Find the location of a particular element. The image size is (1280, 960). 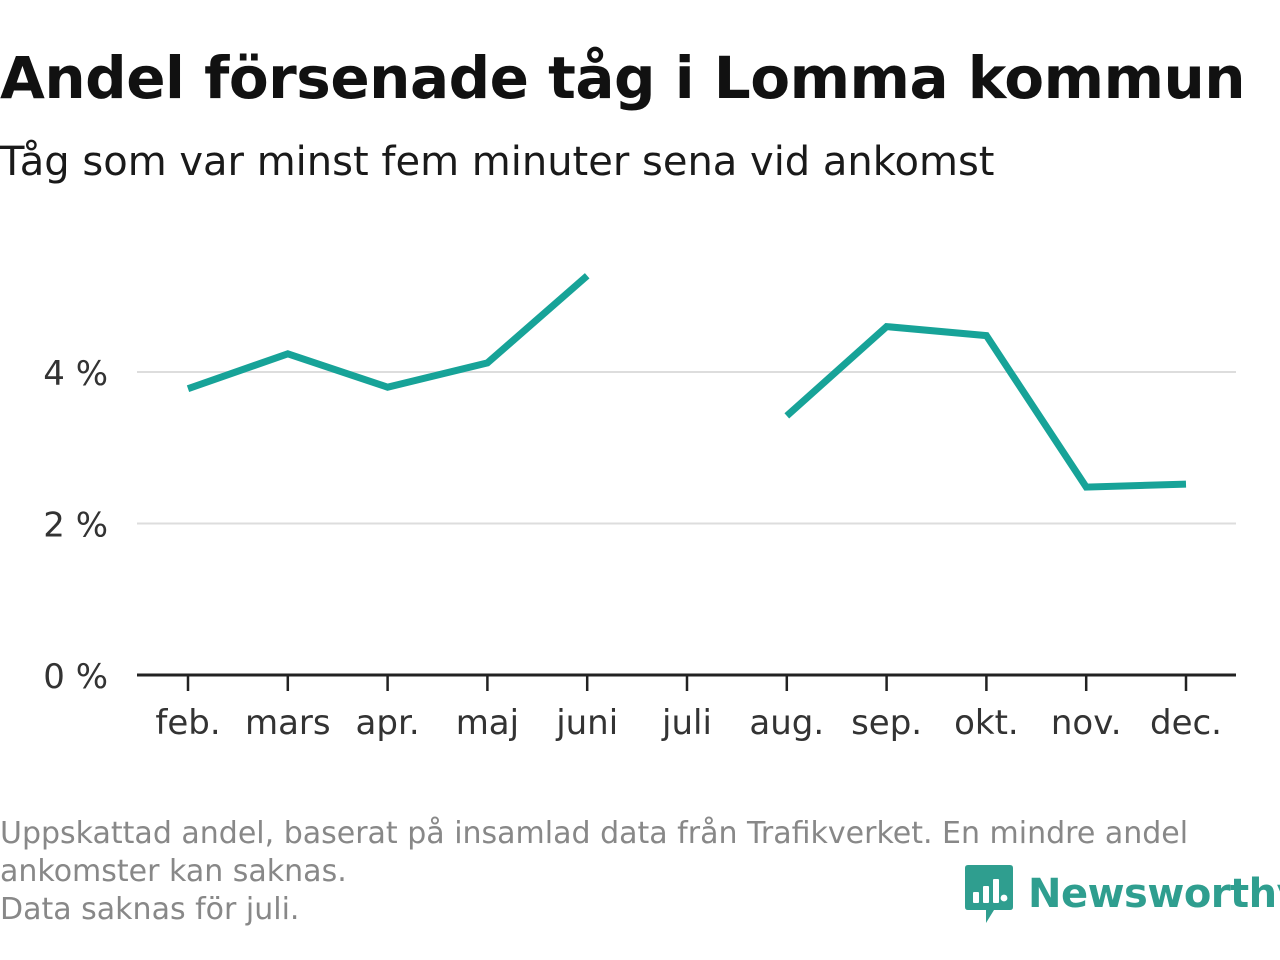

bar-chart-speech-bubble-icon is located at coordinates (989, 894).